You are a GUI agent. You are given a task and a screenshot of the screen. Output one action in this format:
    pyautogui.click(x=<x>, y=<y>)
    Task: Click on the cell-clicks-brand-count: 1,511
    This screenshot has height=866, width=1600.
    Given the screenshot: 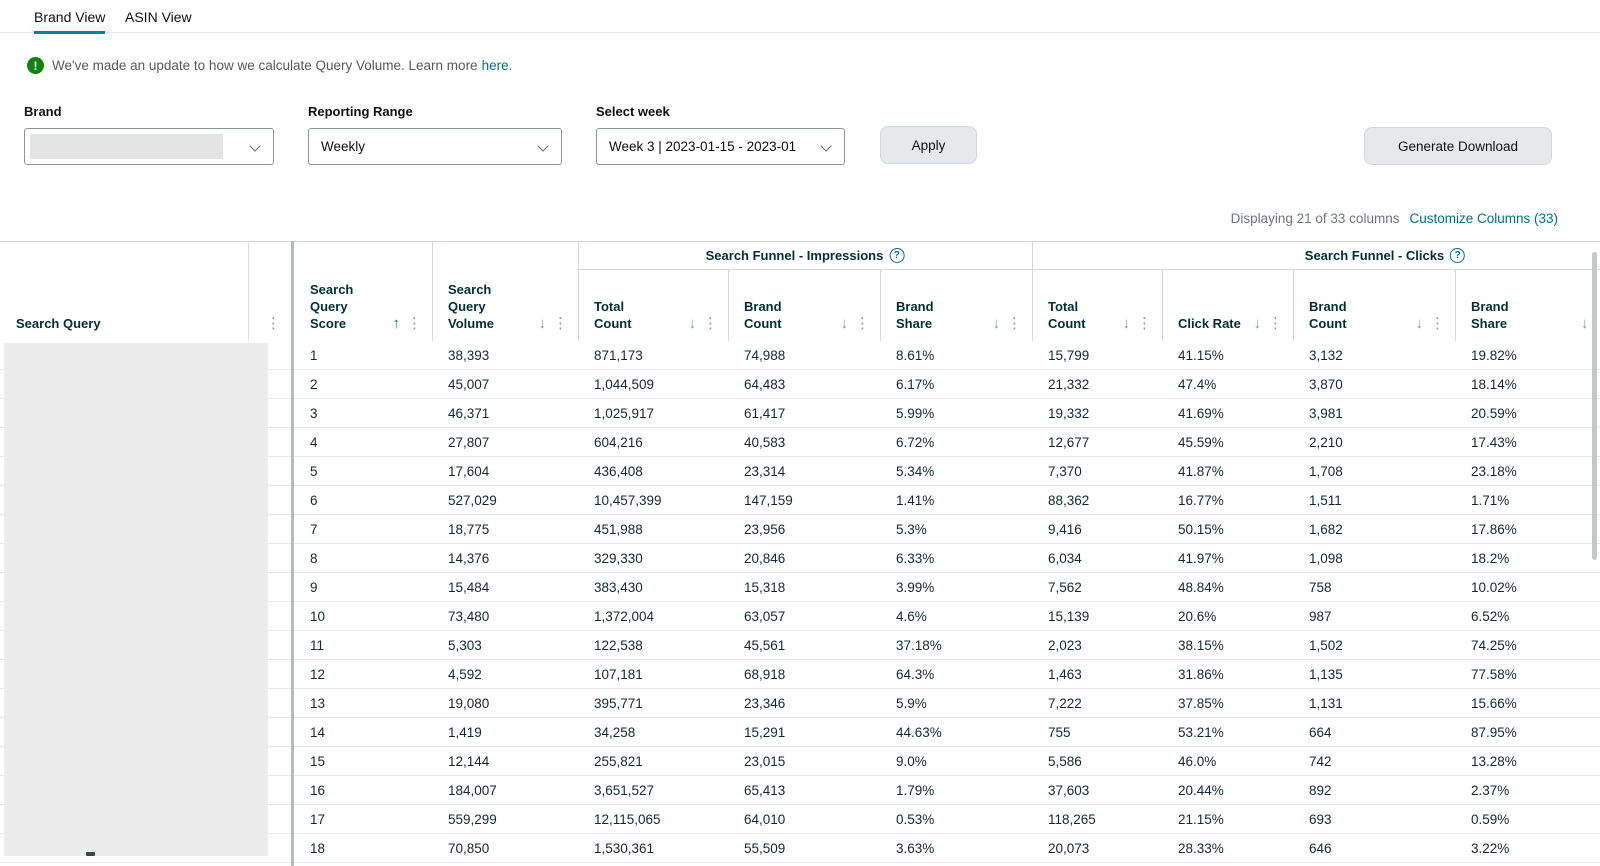 What is the action you would take?
    pyautogui.click(x=1325, y=500)
    